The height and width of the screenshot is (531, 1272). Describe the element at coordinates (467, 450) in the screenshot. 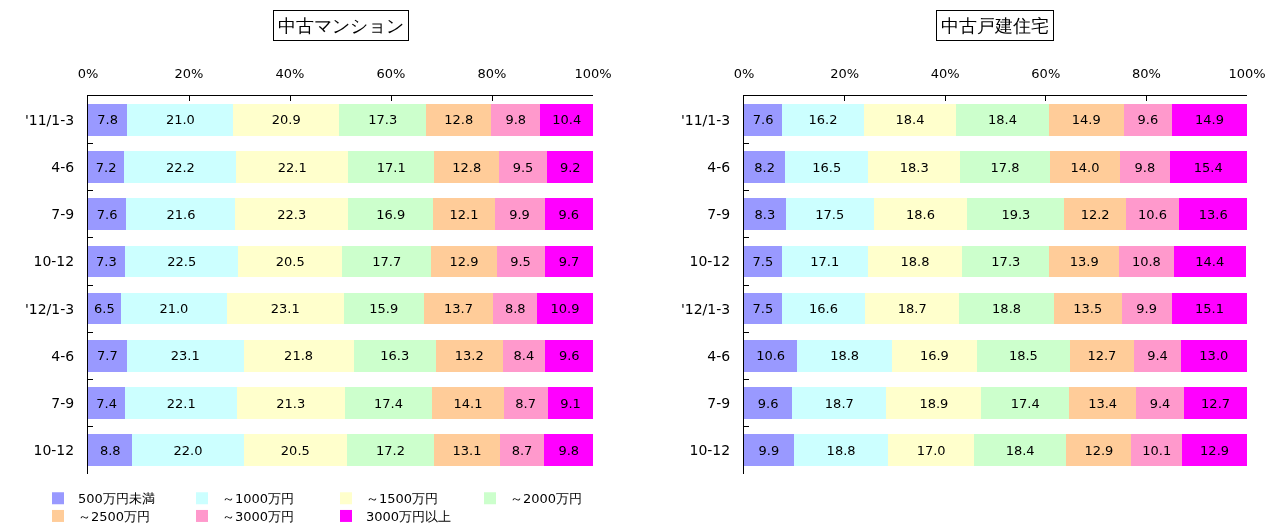

I see `data-label: 13.1` at that location.